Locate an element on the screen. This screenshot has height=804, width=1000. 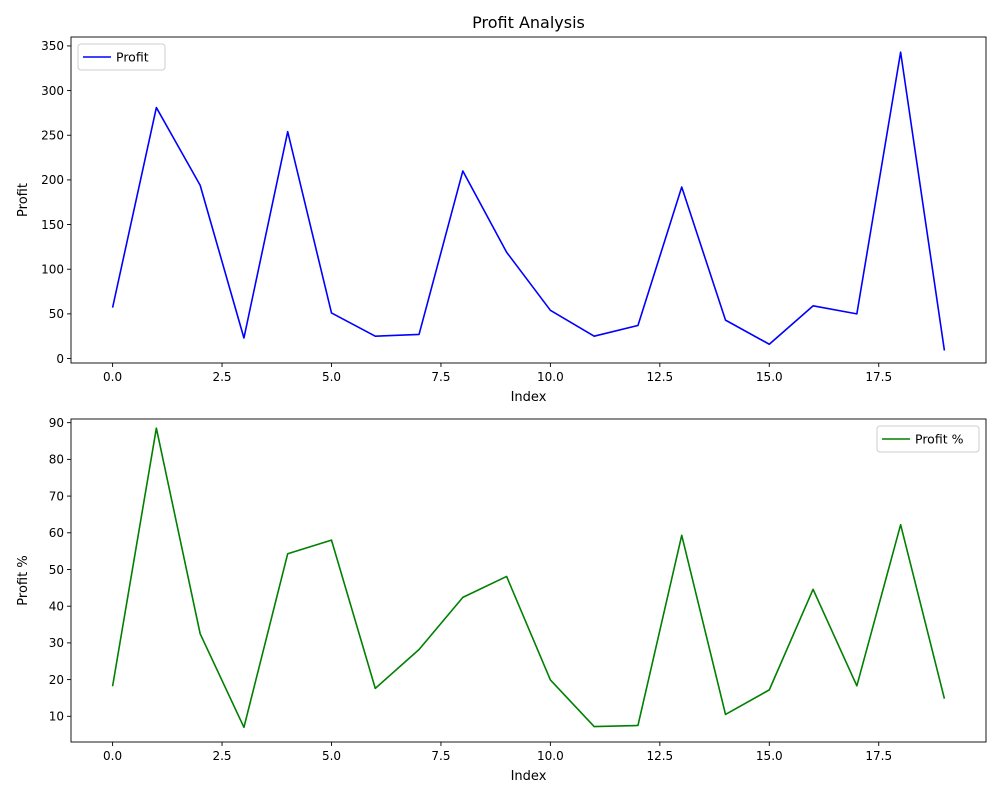
chart-1-ytick-label: 0 is located at coordinates (60, 359).